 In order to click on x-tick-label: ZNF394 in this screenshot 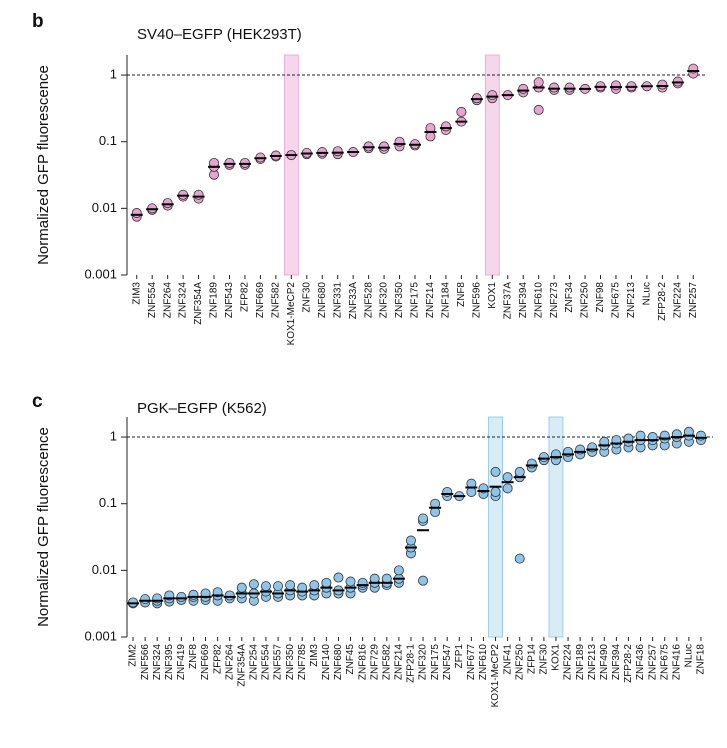, I will do `click(523, 300)`.